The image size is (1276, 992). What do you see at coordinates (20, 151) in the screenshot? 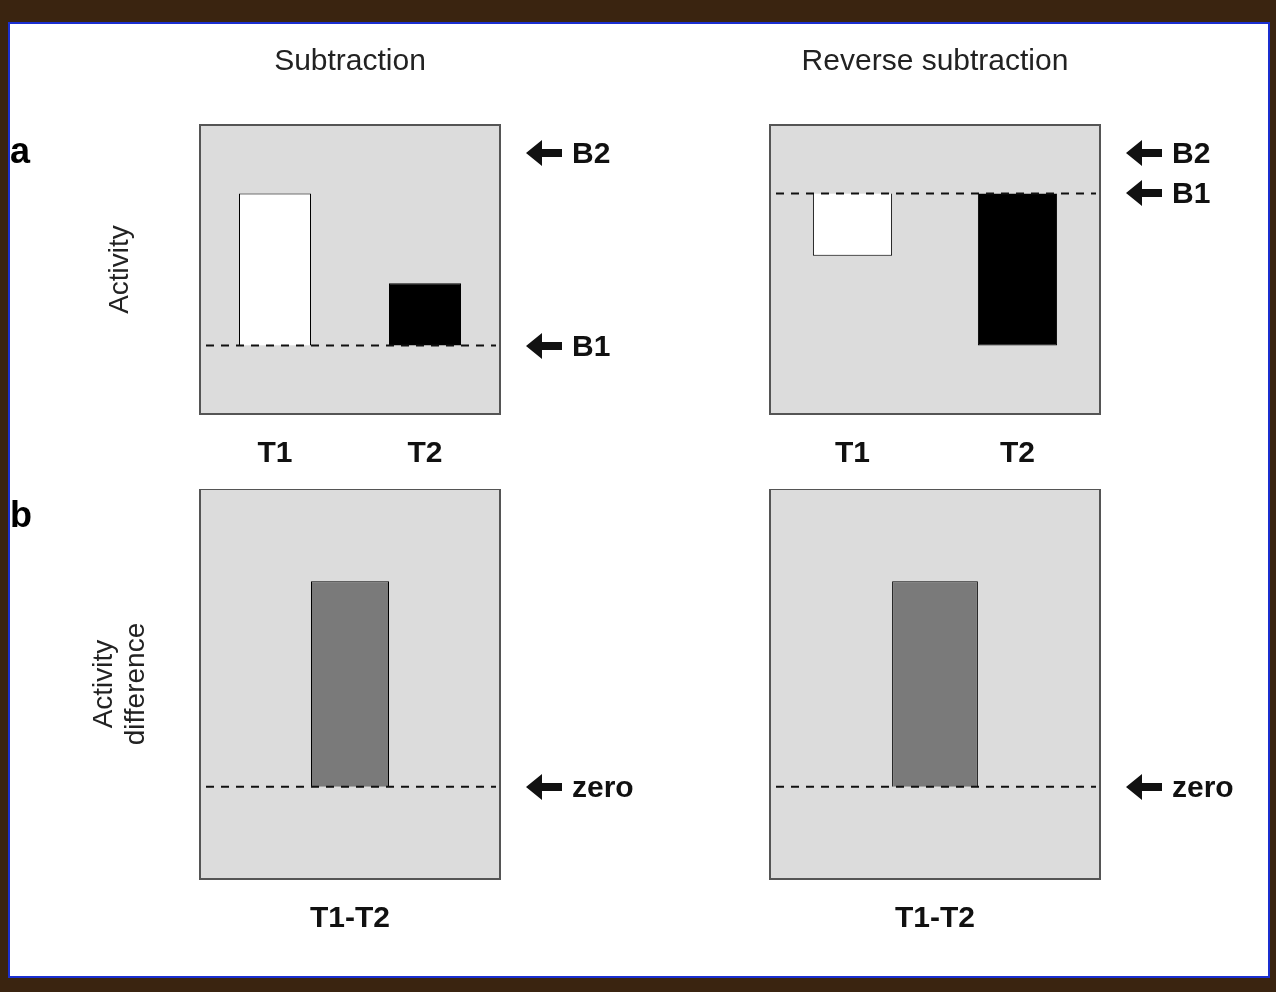
I see `text: a` at bounding box center [20, 151].